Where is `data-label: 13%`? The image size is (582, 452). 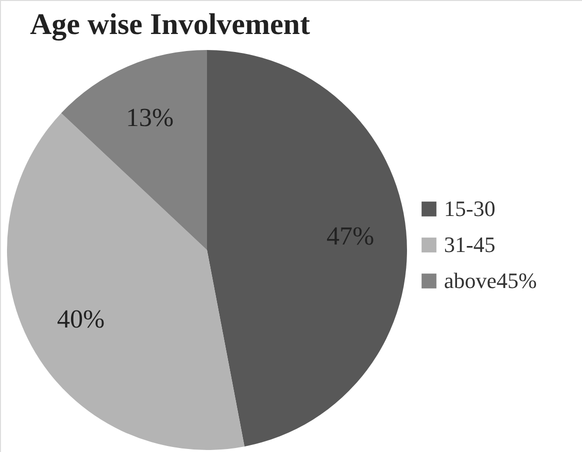 data-label: 13% is located at coordinates (150, 117).